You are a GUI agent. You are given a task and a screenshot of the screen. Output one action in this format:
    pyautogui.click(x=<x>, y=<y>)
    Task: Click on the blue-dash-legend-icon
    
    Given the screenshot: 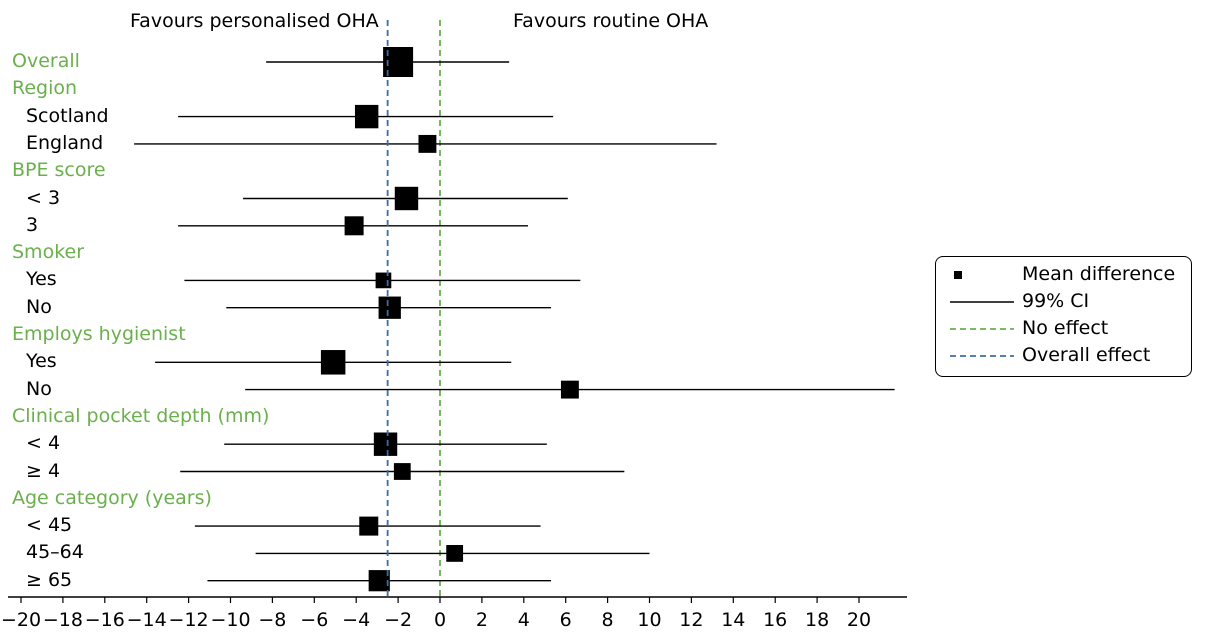 What is the action you would take?
    pyautogui.click(x=982, y=356)
    